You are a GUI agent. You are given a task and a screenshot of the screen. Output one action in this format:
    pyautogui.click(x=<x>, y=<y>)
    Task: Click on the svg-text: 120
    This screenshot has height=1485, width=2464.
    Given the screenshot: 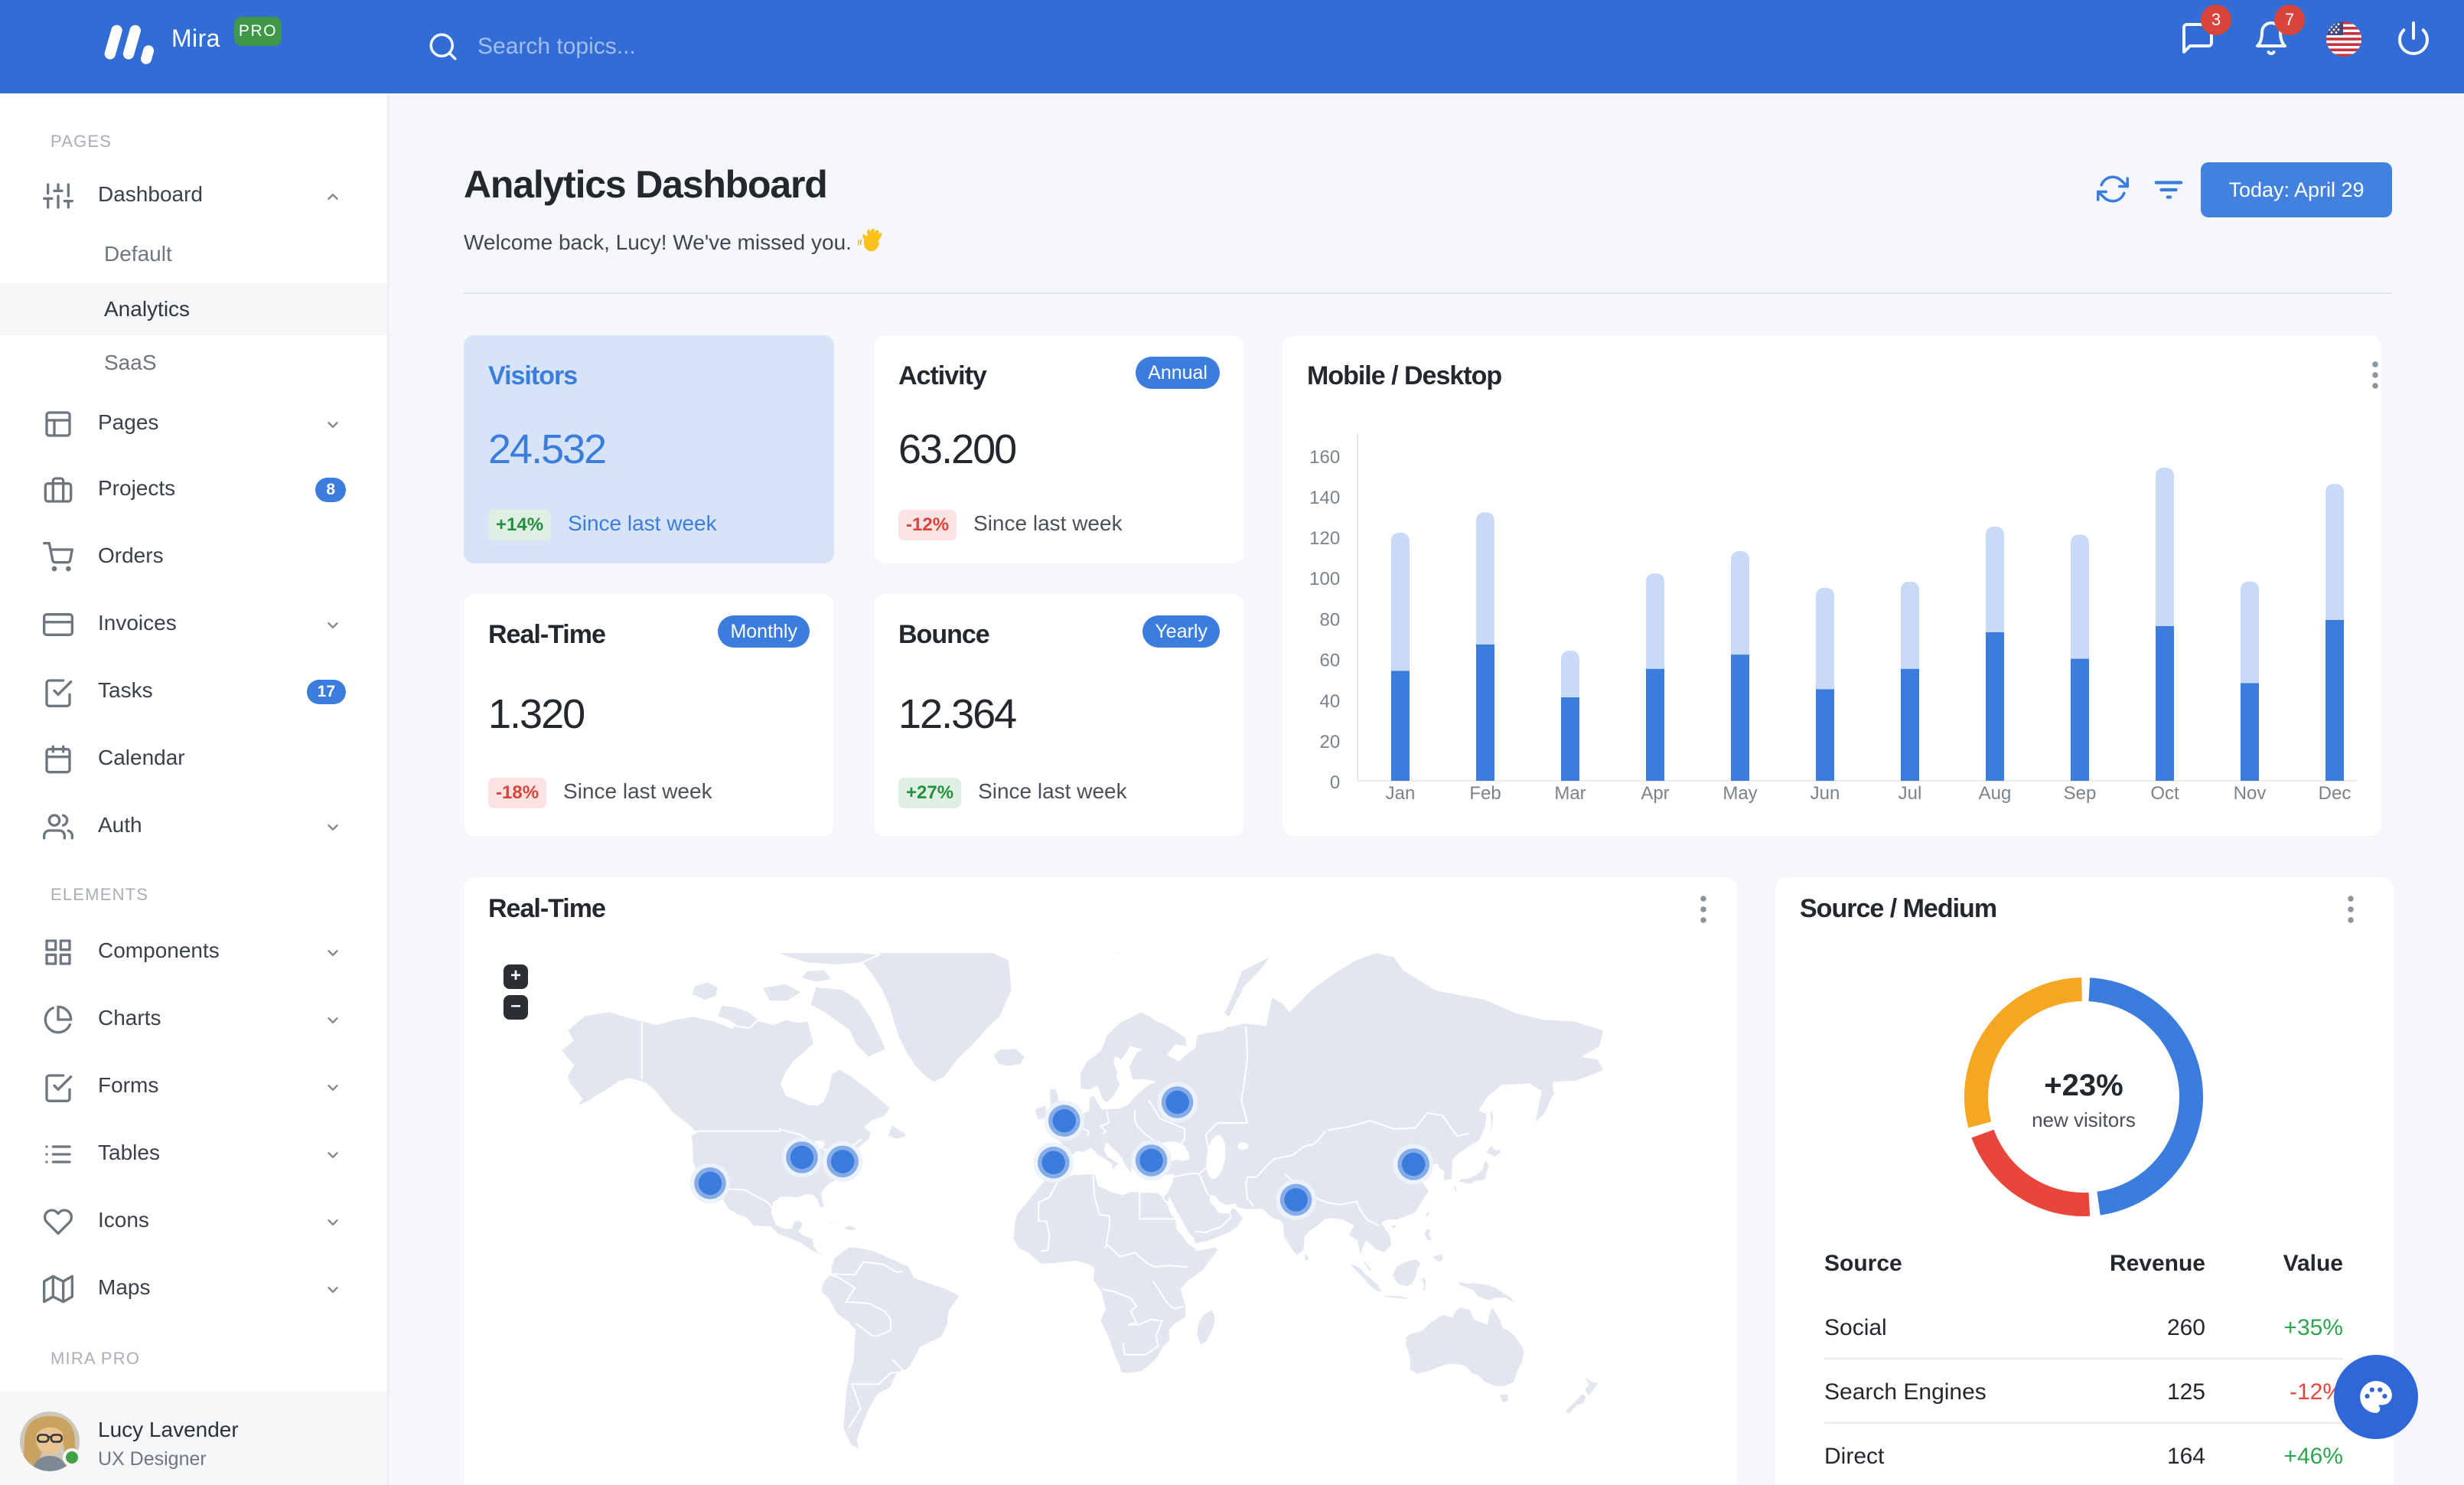 What is the action you would take?
    pyautogui.click(x=1325, y=538)
    